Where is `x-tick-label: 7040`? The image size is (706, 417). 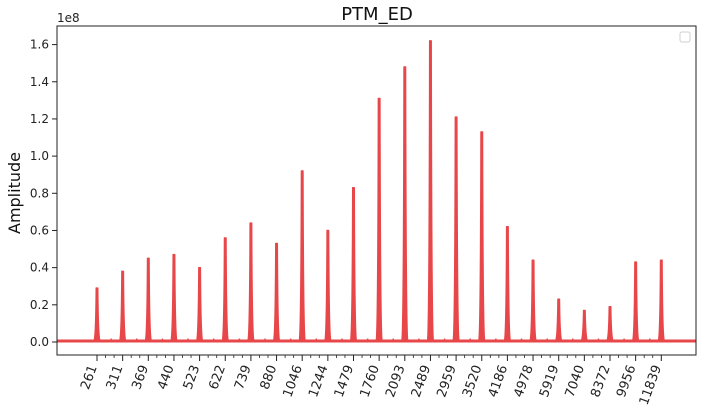
x-tick-label: 7040 is located at coordinates (575, 381).